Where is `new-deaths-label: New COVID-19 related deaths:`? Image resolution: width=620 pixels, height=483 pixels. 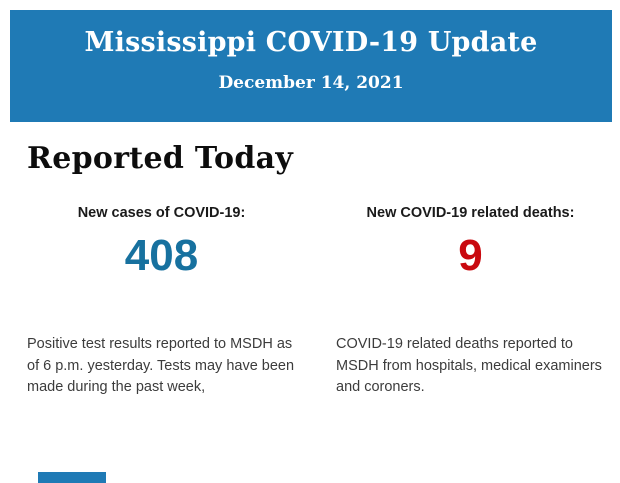
new-deaths-label: New COVID-19 related deaths: is located at coordinates (470, 213).